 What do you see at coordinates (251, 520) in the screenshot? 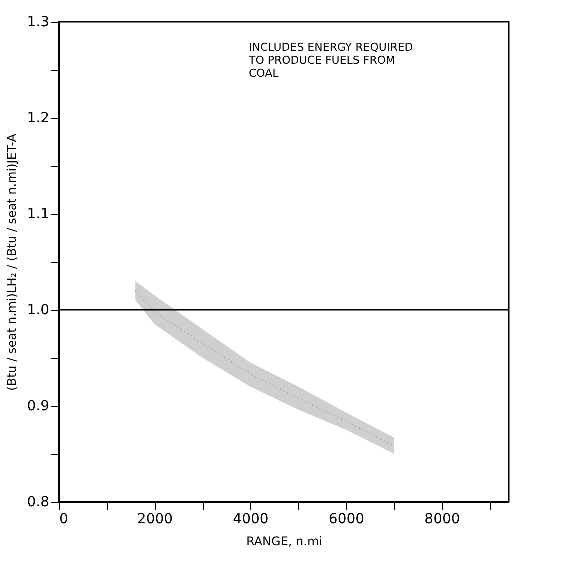
I see `x-tick-label: 4000` at bounding box center [251, 520].